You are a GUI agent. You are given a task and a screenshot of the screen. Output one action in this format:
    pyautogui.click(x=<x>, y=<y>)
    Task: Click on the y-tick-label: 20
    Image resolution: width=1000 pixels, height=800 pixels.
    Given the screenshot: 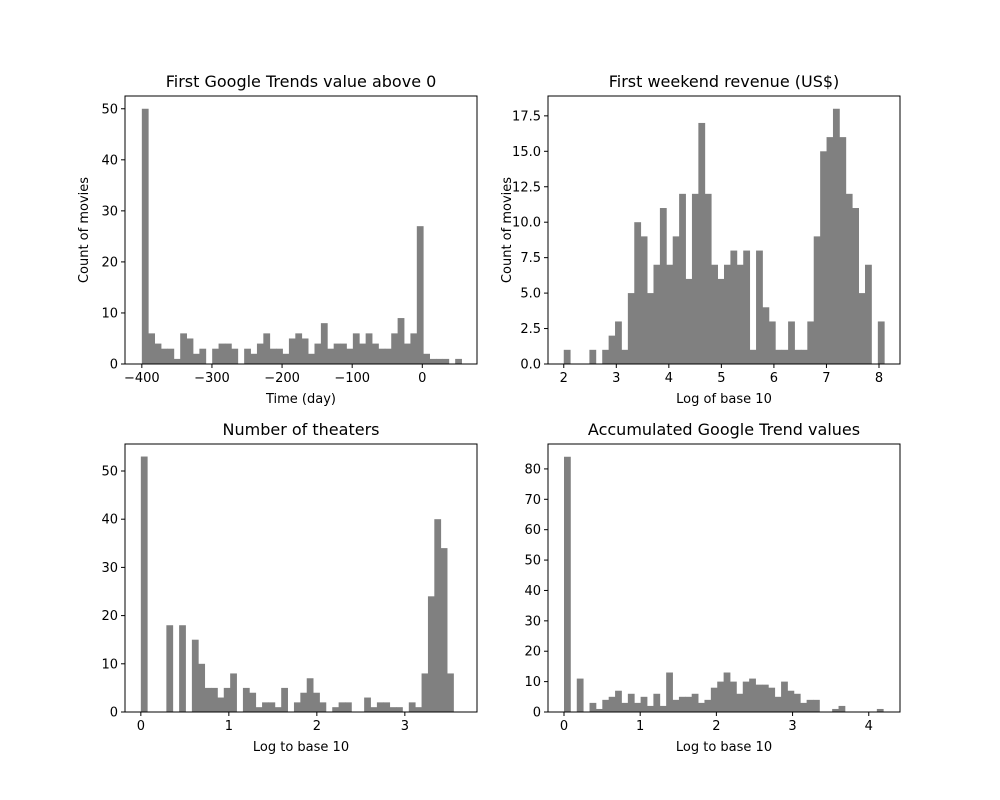 What is the action you would take?
    pyautogui.click(x=109, y=616)
    